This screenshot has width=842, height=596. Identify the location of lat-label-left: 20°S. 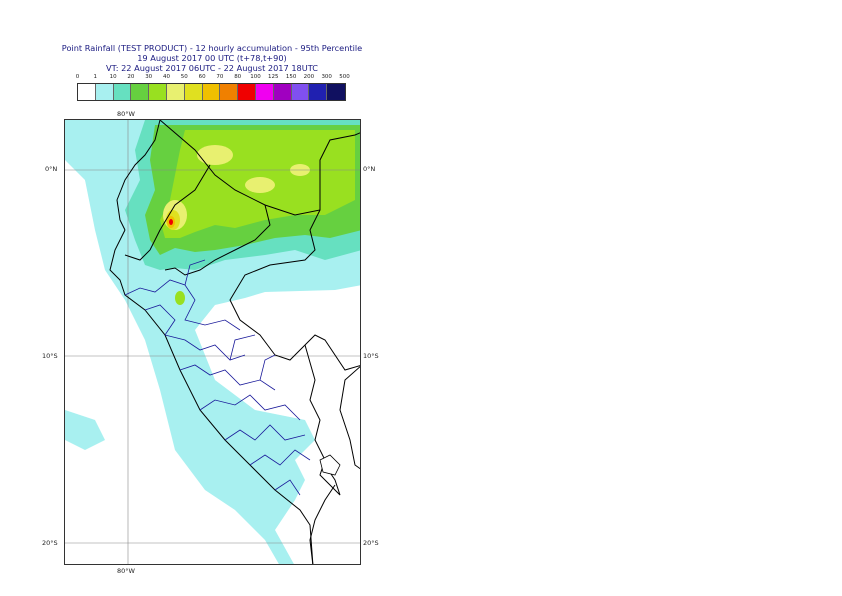
(50, 543).